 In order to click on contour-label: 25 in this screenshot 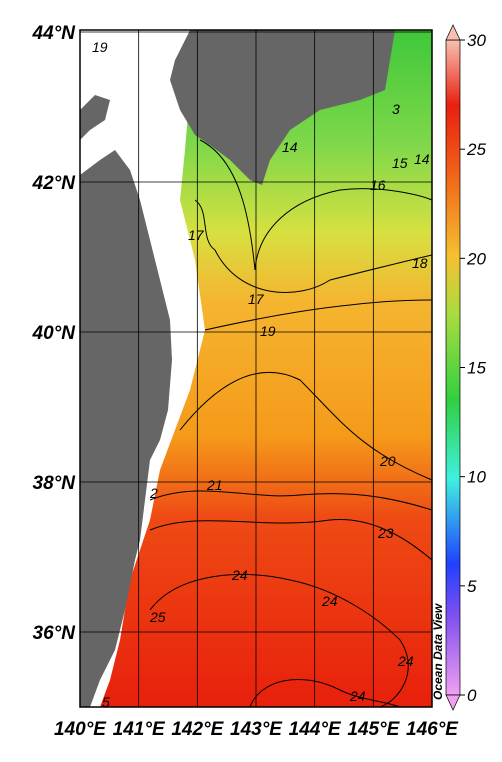, I will do `click(157, 617)`.